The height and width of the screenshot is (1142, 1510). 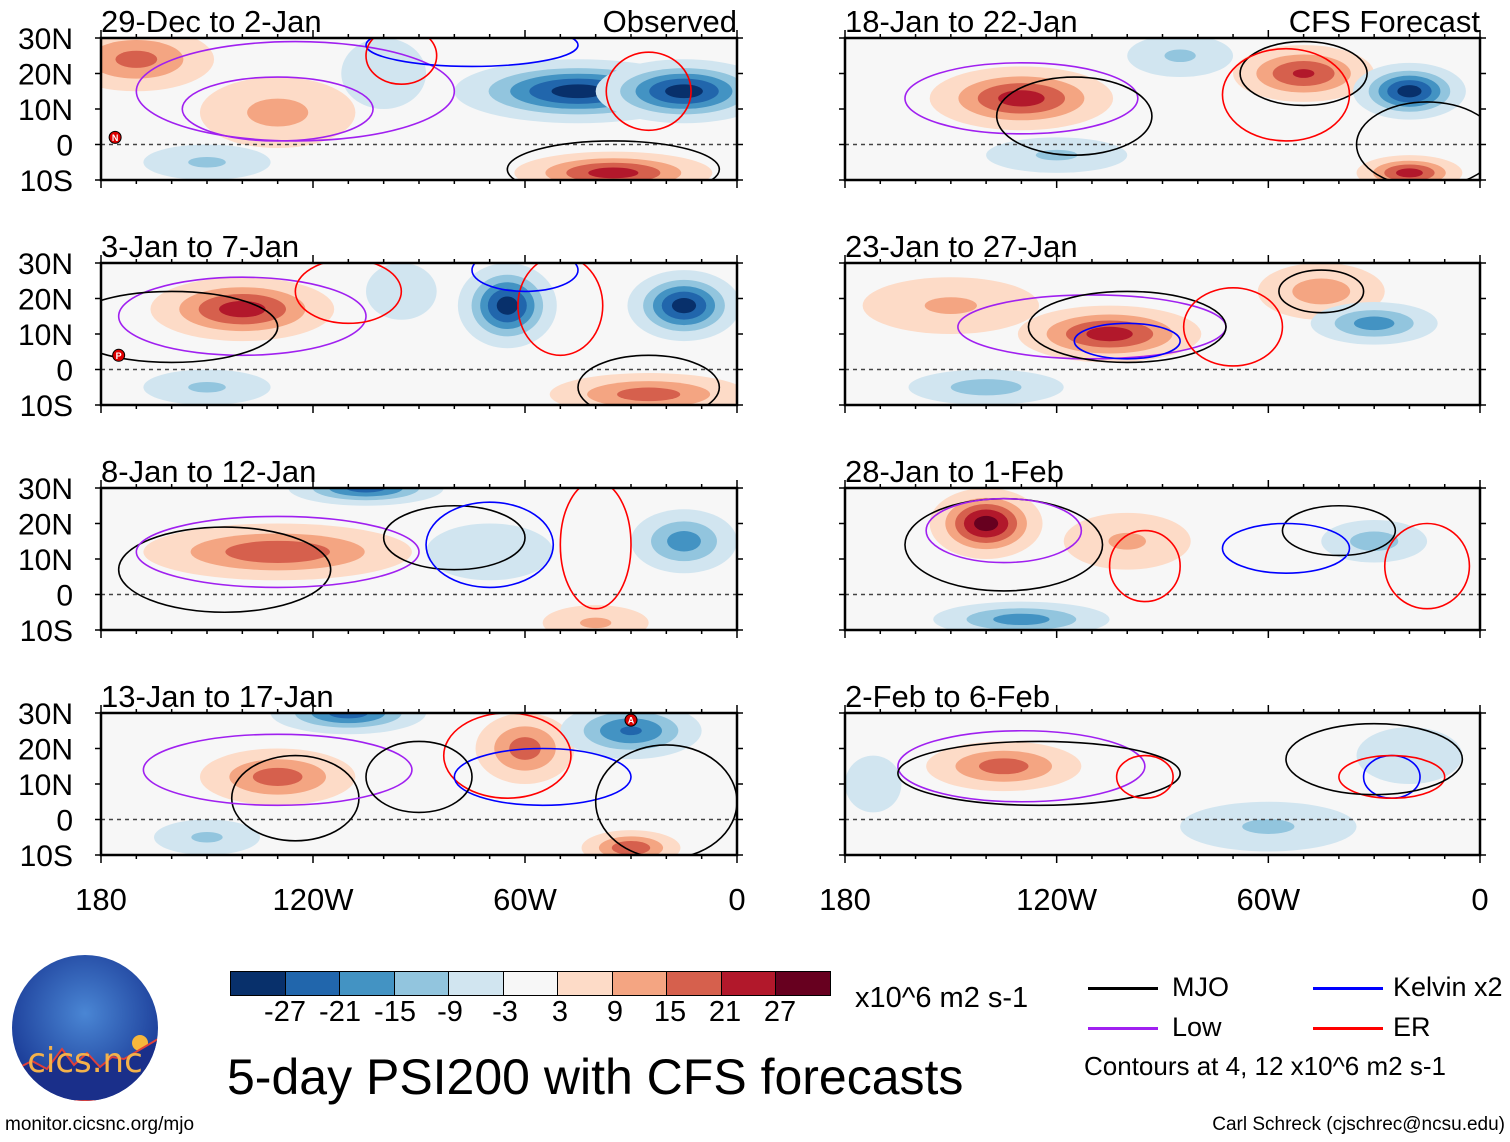 I want to click on colorbar-tick-label: -27, so click(x=285, y=1012).